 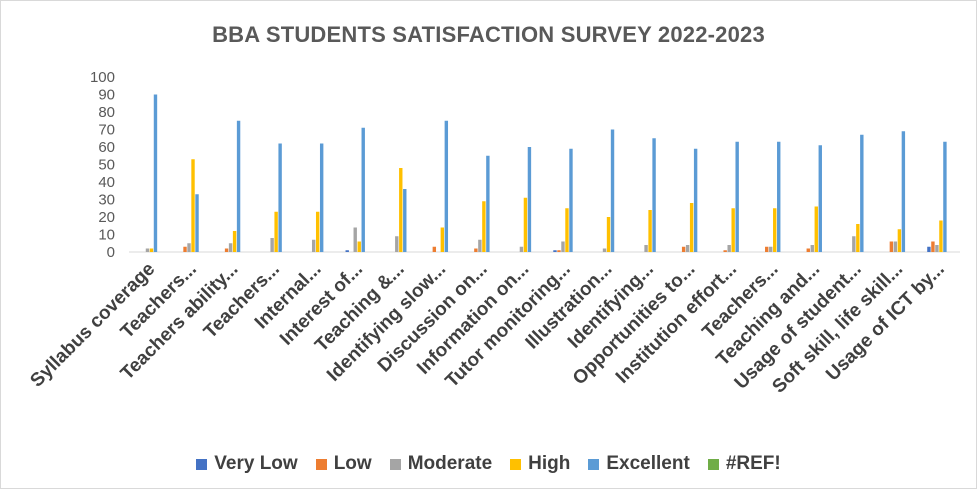 I want to click on legend-item: High, so click(x=540, y=464).